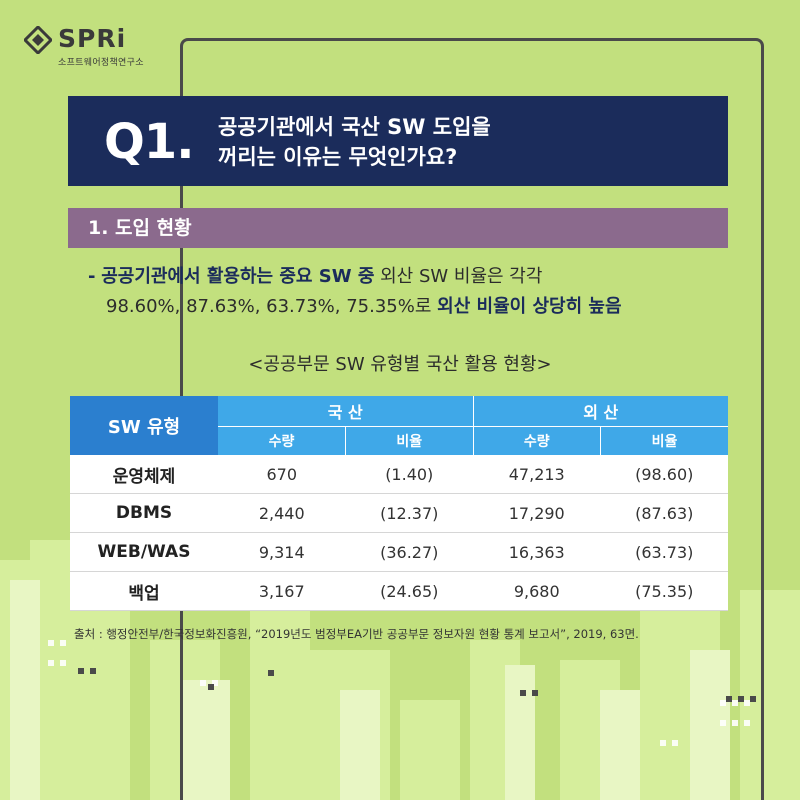 The width and height of the screenshot is (800, 800). What do you see at coordinates (345, 411) in the screenshot?
I see `header-domestic: 국 산` at bounding box center [345, 411].